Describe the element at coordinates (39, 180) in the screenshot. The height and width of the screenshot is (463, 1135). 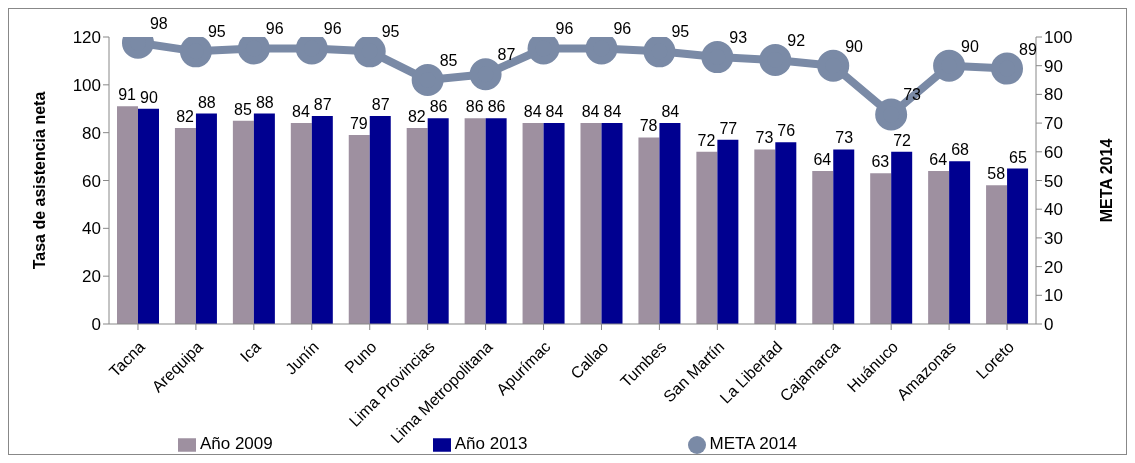
I see `y-axis-title: Tasa de asistencia neta` at that location.